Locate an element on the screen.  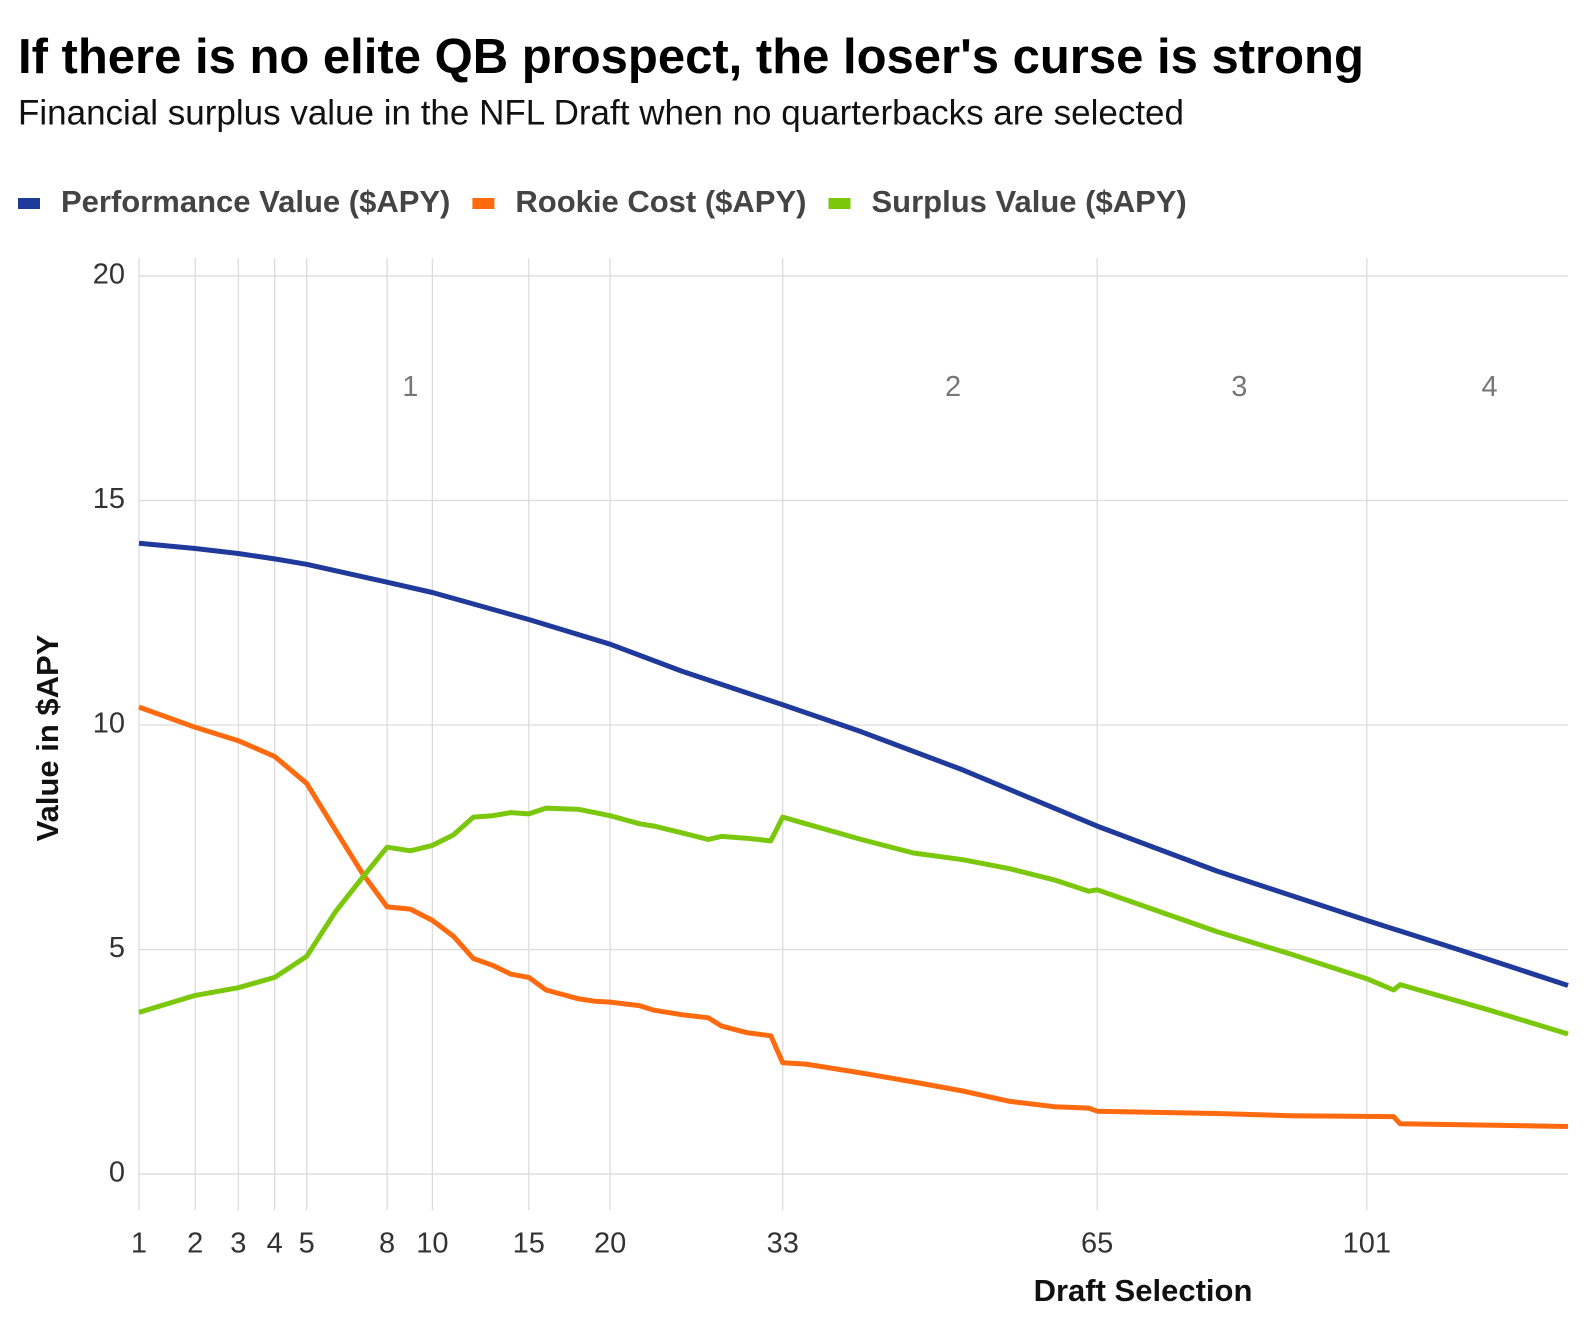
y-tick-label: 5 is located at coordinates (117, 948).